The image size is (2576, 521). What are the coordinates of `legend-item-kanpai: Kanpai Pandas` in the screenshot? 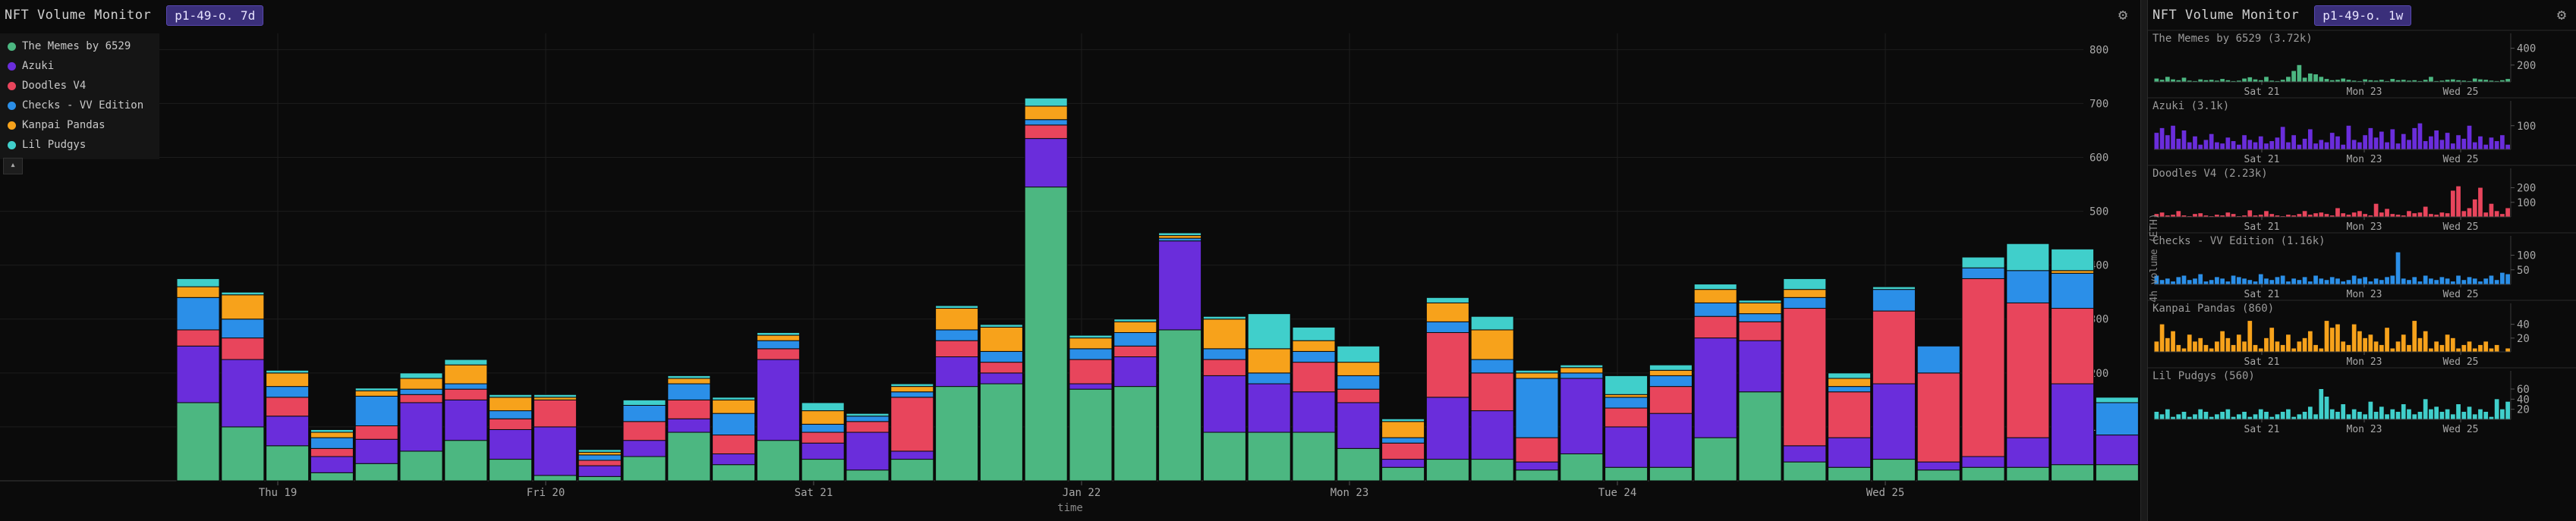 It's located at (79, 125).